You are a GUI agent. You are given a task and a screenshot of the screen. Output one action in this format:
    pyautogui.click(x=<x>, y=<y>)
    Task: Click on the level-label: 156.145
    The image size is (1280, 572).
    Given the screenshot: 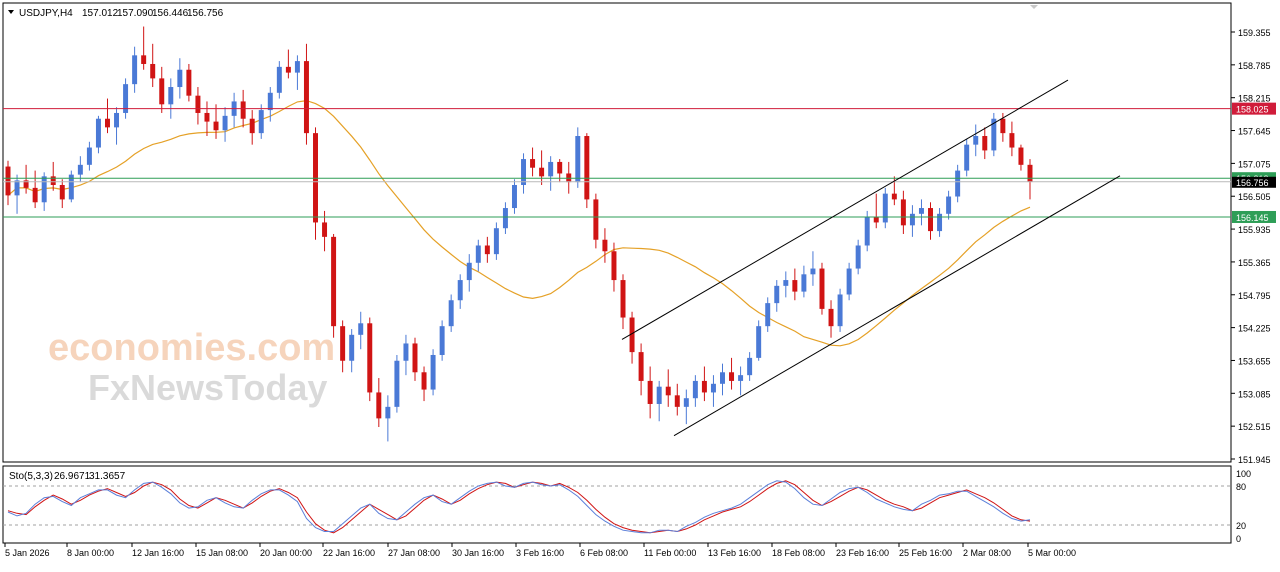 What is the action you would take?
    pyautogui.click(x=1252, y=218)
    